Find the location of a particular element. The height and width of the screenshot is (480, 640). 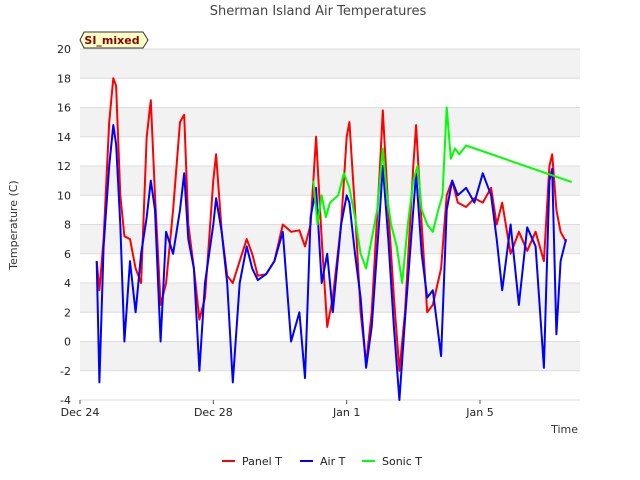

y-tick-label: 4 is located at coordinates (67, 283).